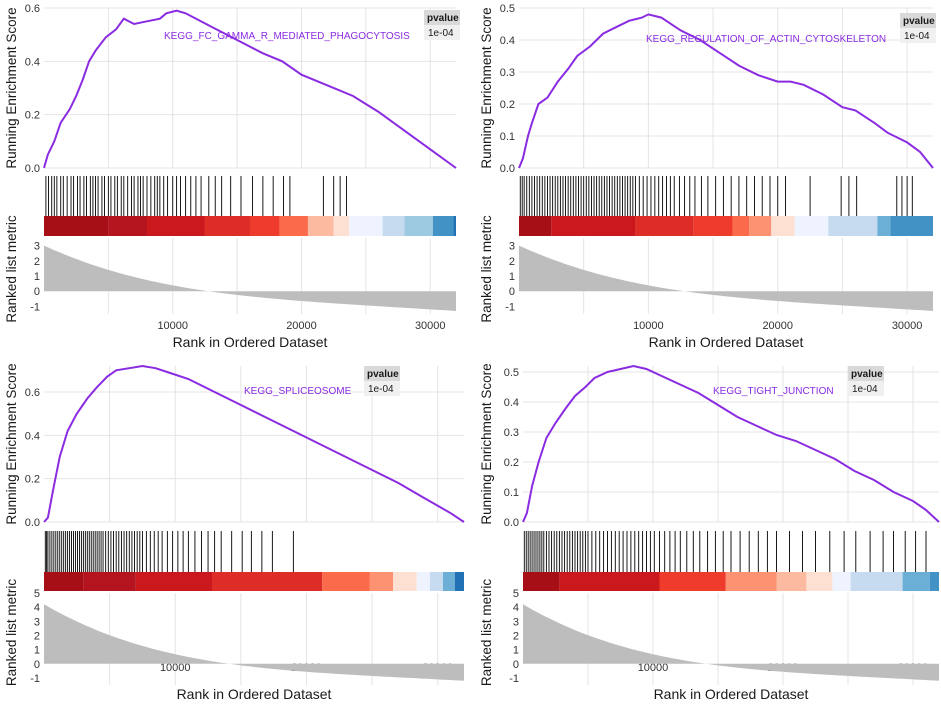 Image resolution: width=941 pixels, height=705 pixels. I want to click on metric-ytick-label: 1, so click(37, 277).